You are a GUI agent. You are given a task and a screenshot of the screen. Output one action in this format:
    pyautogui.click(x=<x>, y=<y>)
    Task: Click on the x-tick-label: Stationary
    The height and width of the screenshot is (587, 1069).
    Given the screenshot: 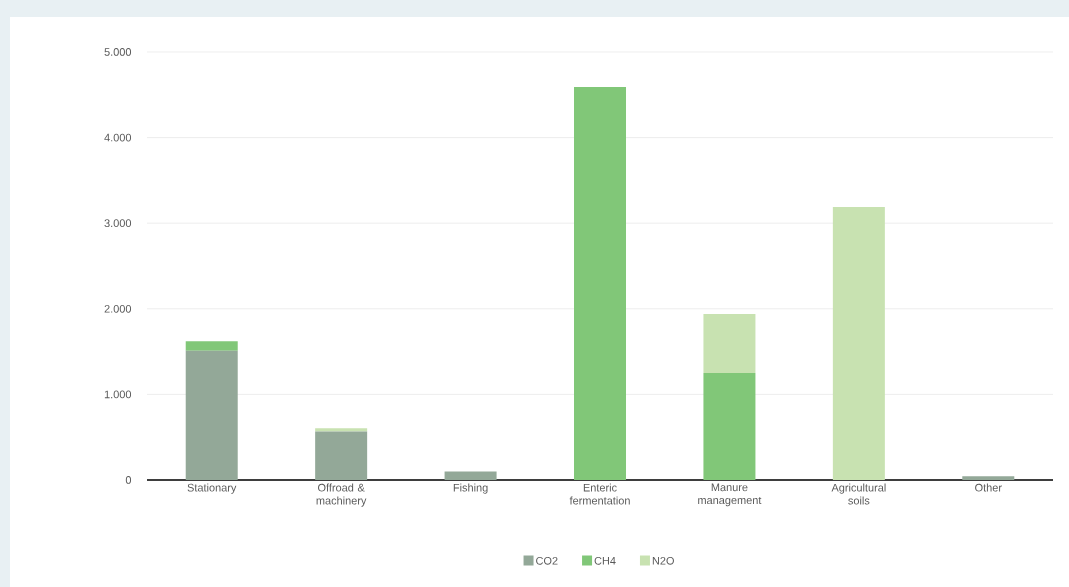 What is the action you would take?
    pyautogui.click(x=212, y=488)
    